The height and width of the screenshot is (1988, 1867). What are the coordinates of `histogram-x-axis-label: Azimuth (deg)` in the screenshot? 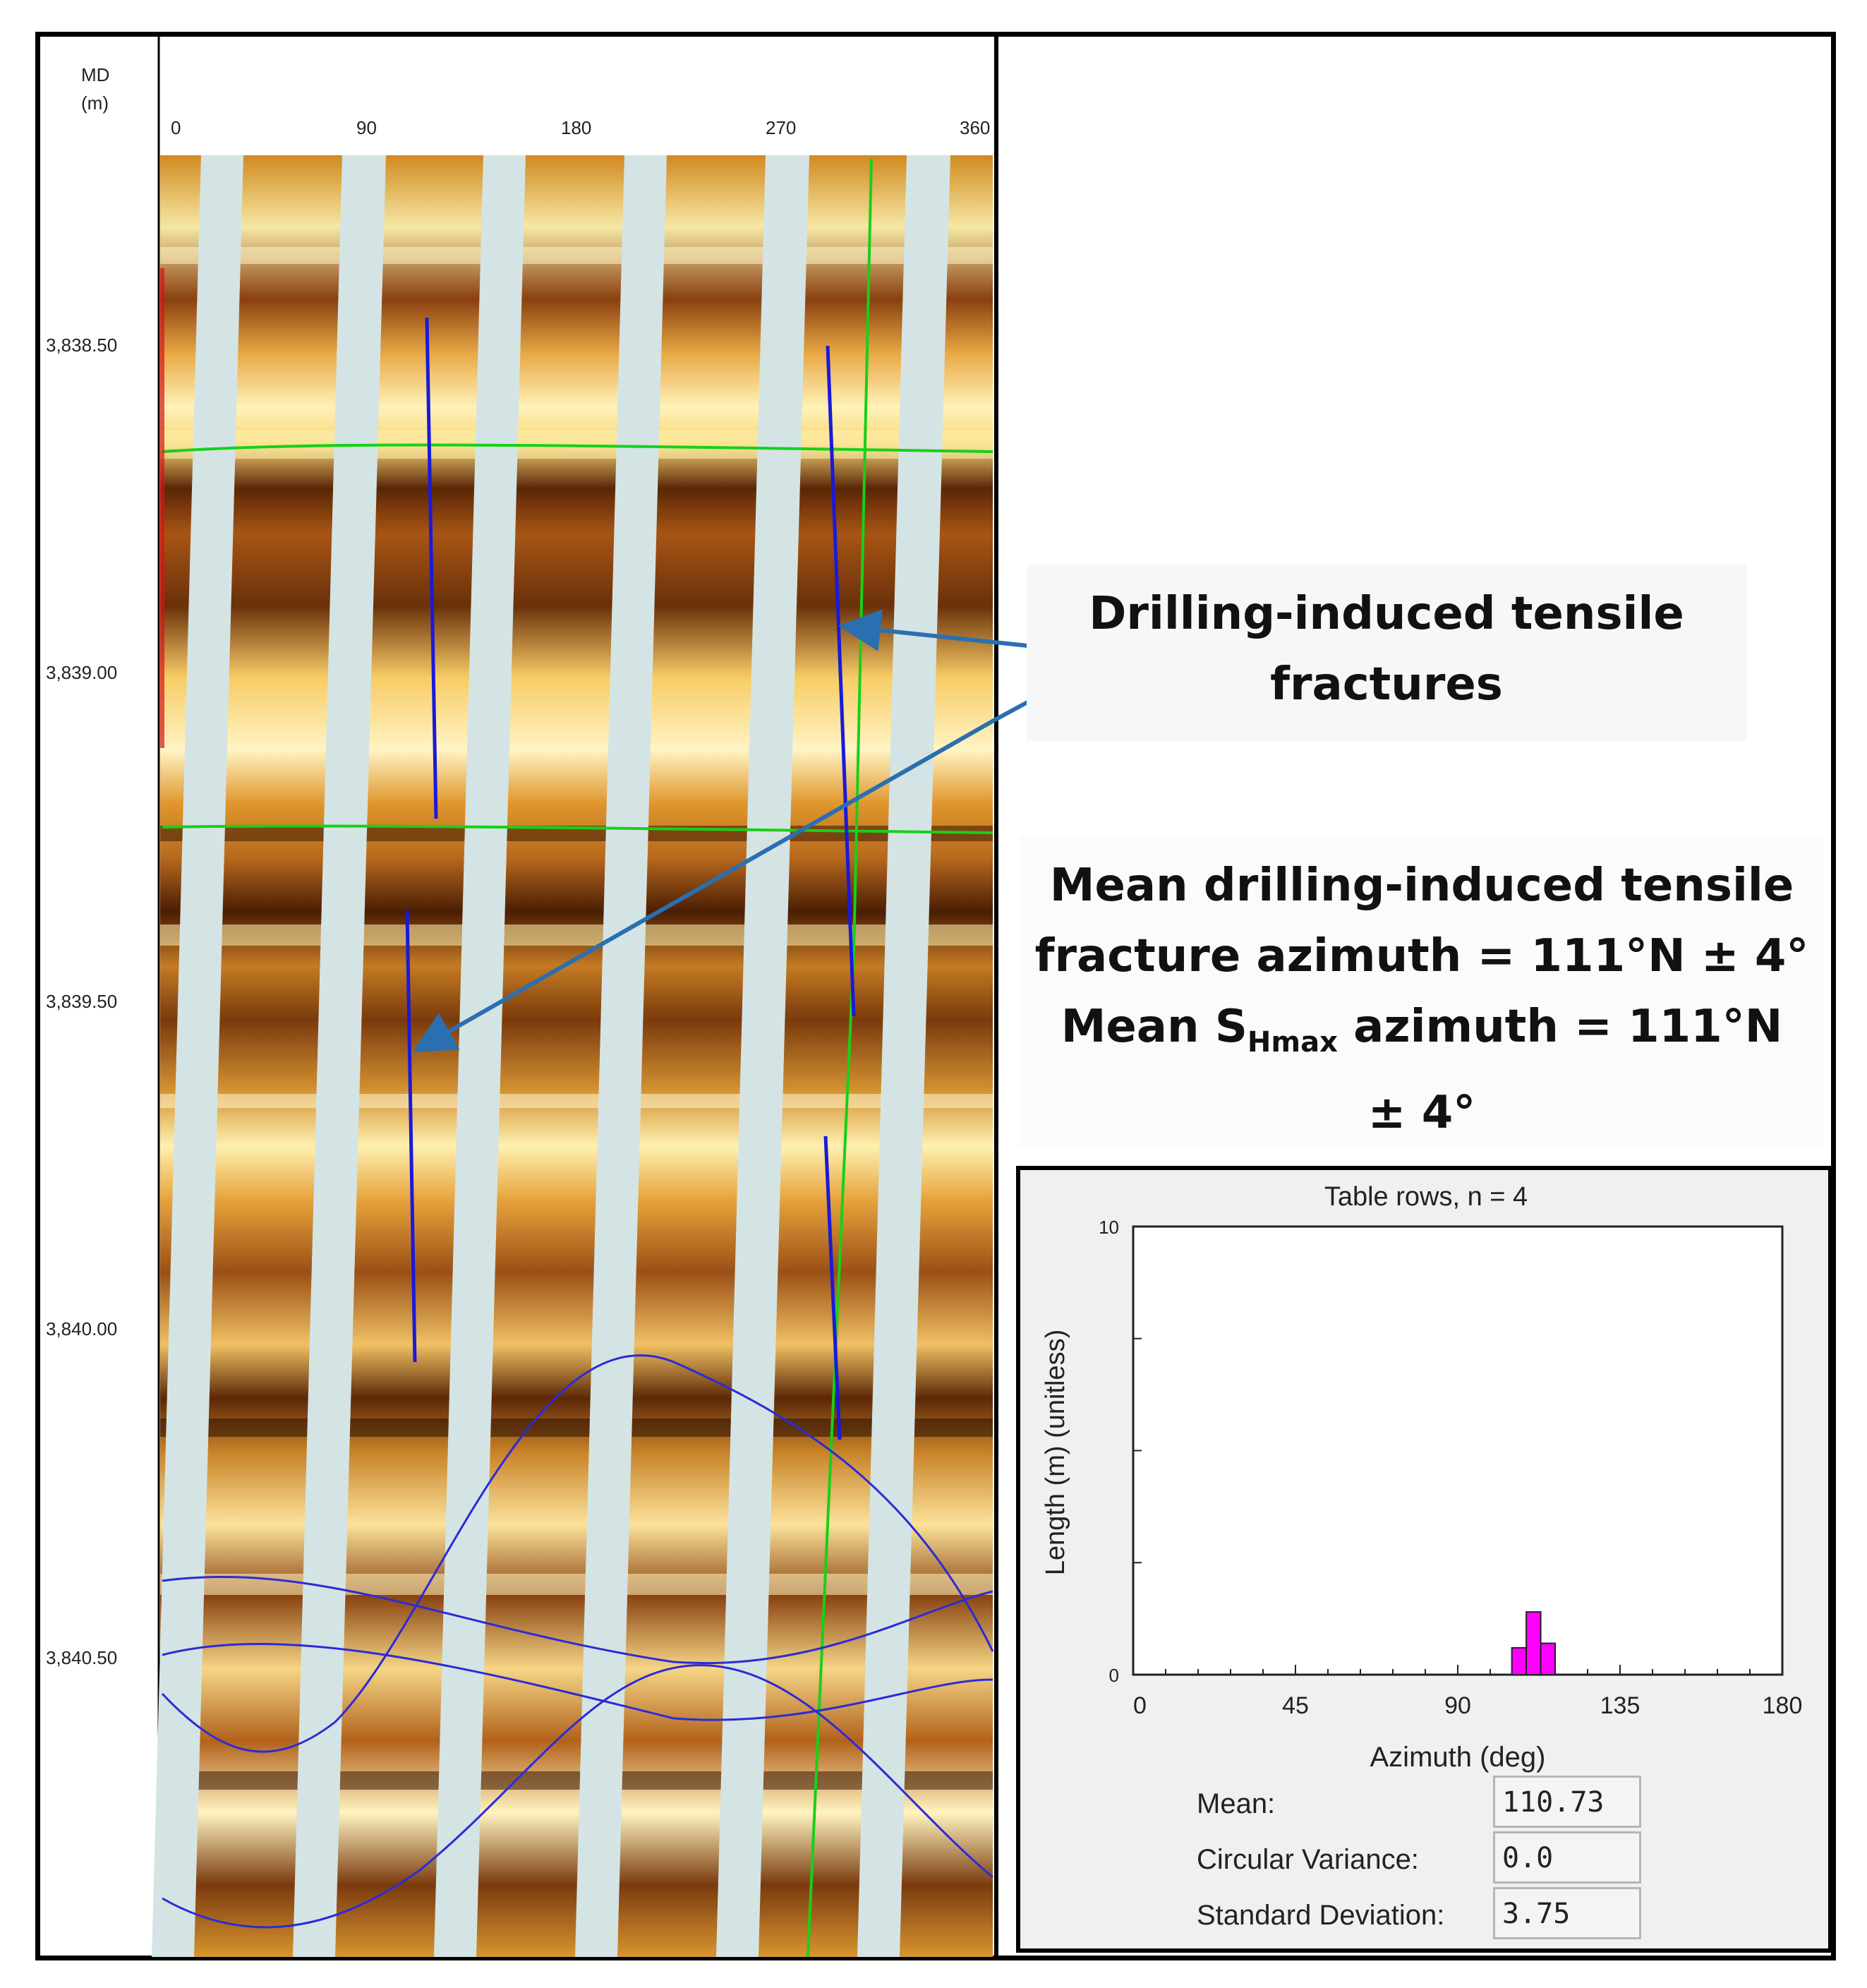 It's located at (1458, 1757).